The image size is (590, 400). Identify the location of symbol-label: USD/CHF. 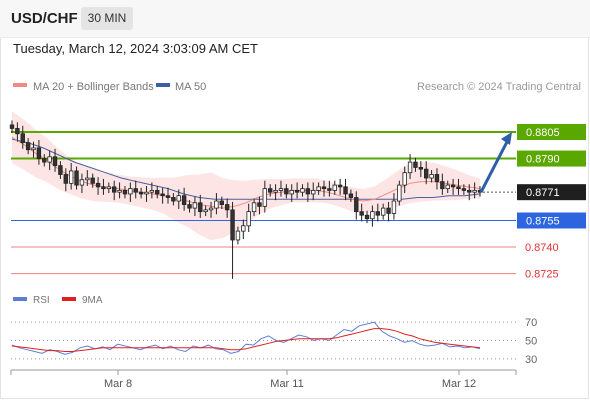
(44, 18).